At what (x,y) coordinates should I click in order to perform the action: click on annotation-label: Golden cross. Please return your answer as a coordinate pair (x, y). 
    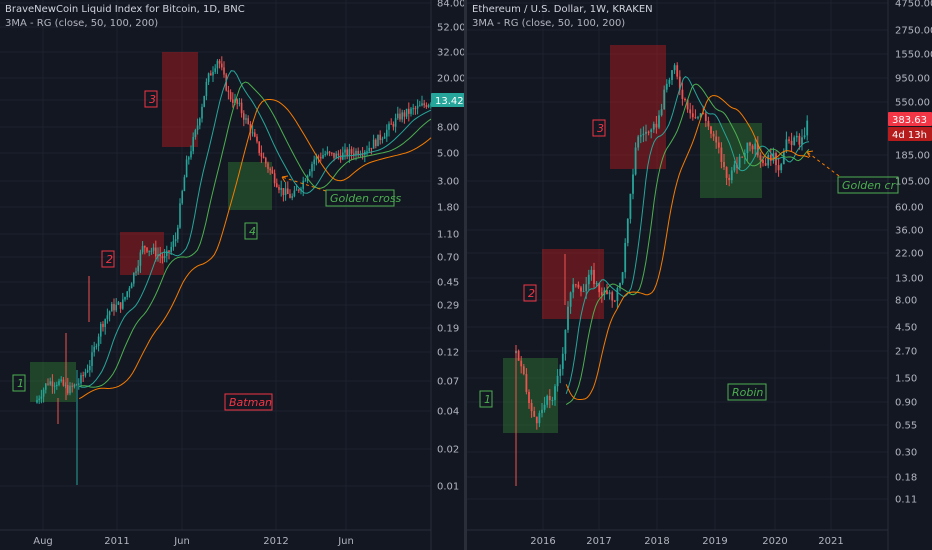
    Looking at the image, I should click on (366, 198).